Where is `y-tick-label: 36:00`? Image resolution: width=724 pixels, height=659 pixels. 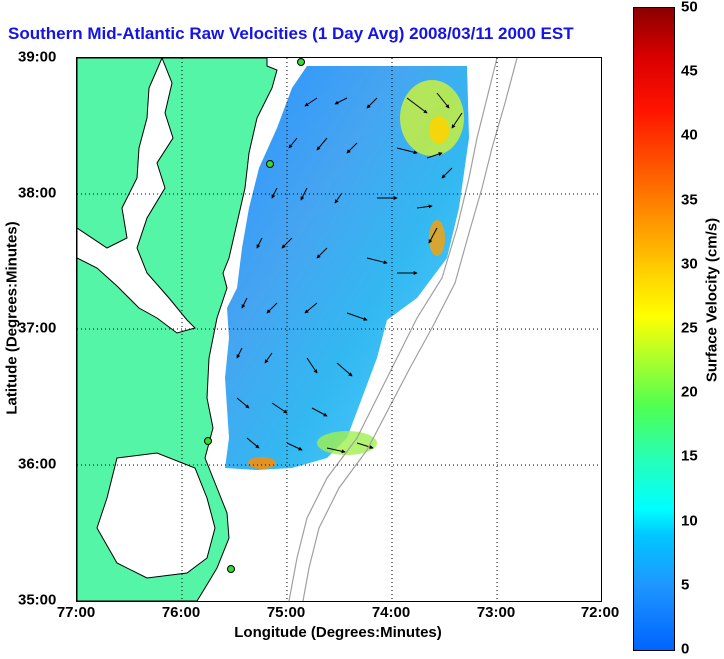 y-tick-label: 36:00 is located at coordinates (37, 464).